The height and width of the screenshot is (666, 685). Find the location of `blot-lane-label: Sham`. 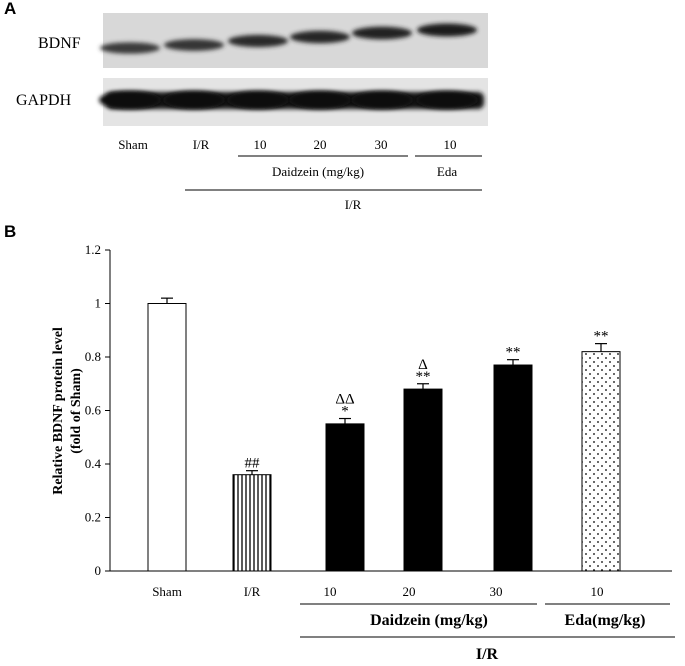

blot-lane-label: Sham is located at coordinates (133, 144).